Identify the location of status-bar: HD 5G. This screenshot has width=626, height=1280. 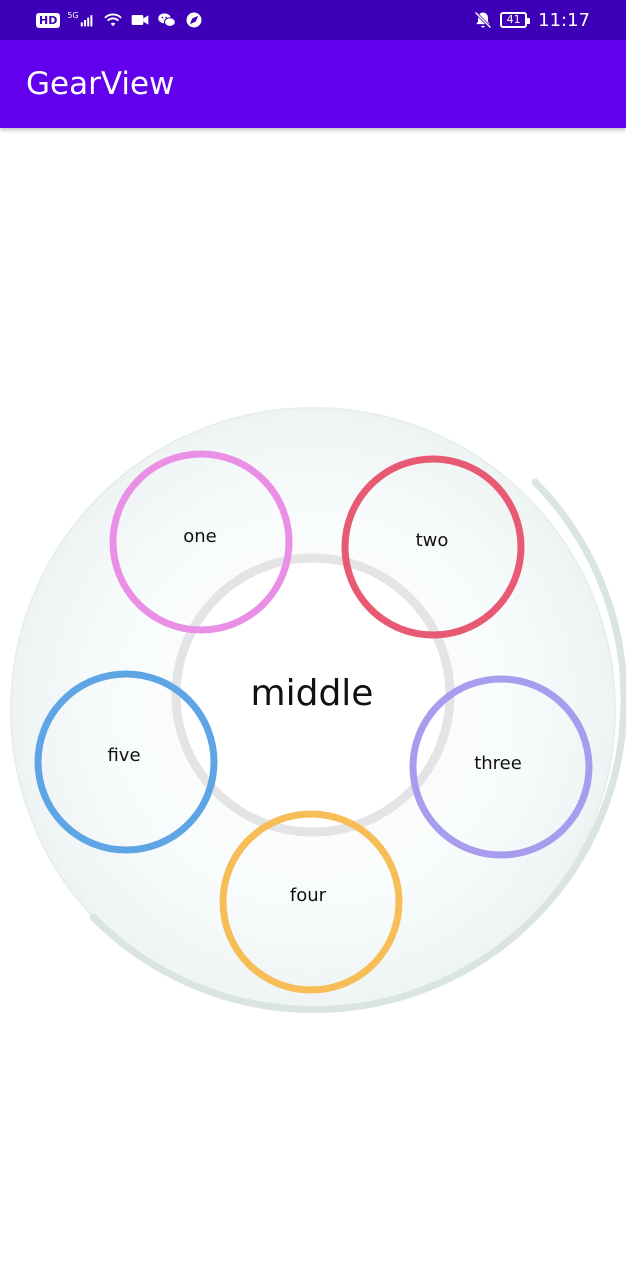
(313, 20).